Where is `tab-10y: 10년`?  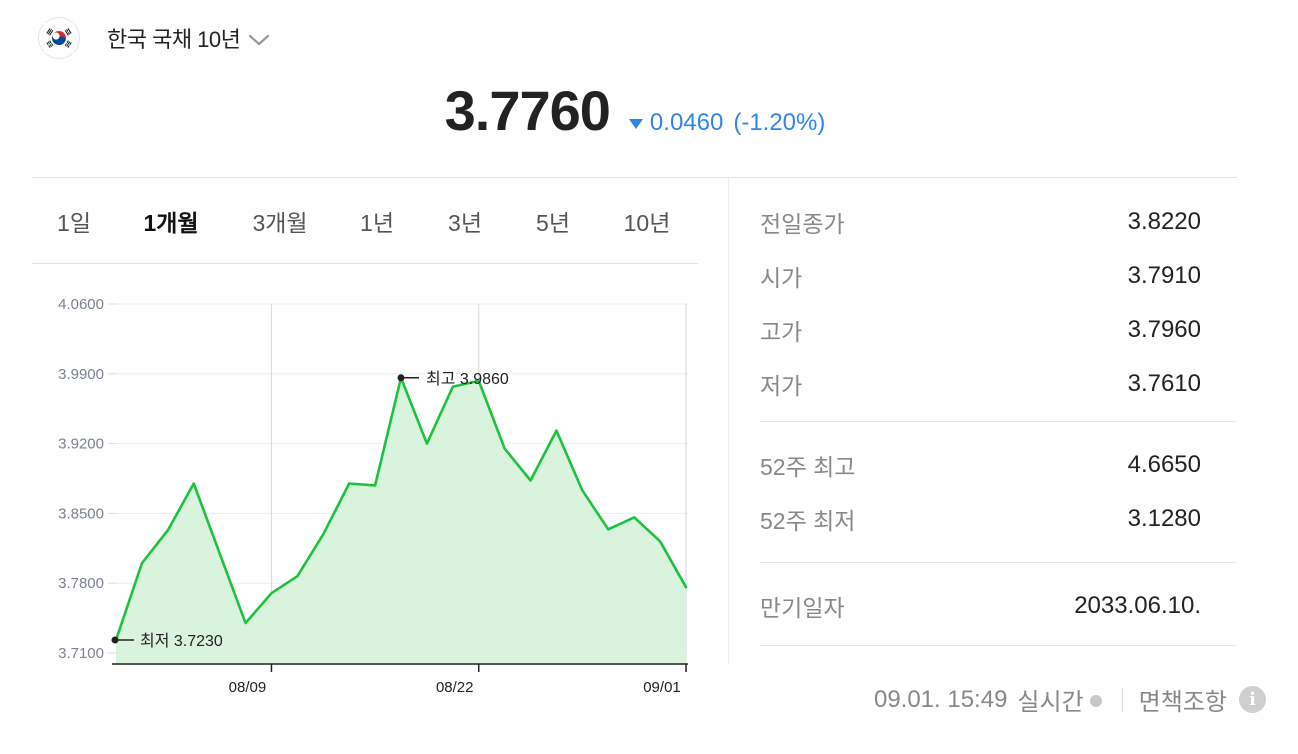
tab-10y: 10년 is located at coordinates (647, 222).